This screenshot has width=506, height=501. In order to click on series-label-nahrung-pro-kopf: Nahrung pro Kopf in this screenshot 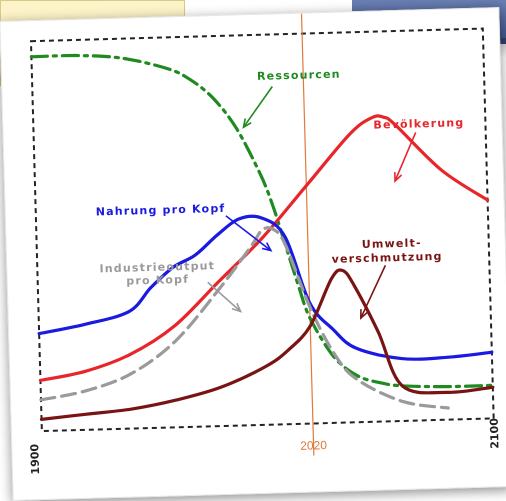, I will do `click(161, 210)`.